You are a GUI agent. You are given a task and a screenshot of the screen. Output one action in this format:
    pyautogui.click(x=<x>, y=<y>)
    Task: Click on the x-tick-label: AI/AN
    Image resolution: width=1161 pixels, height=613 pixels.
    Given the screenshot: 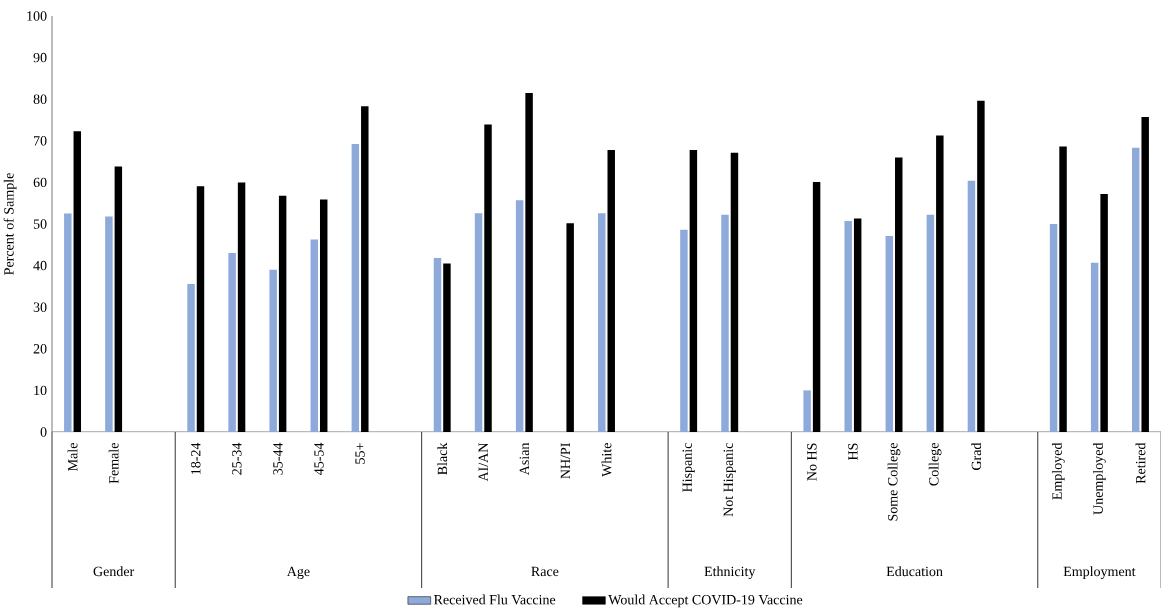 What is the action you would take?
    pyautogui.click(x=483, y=462)
    